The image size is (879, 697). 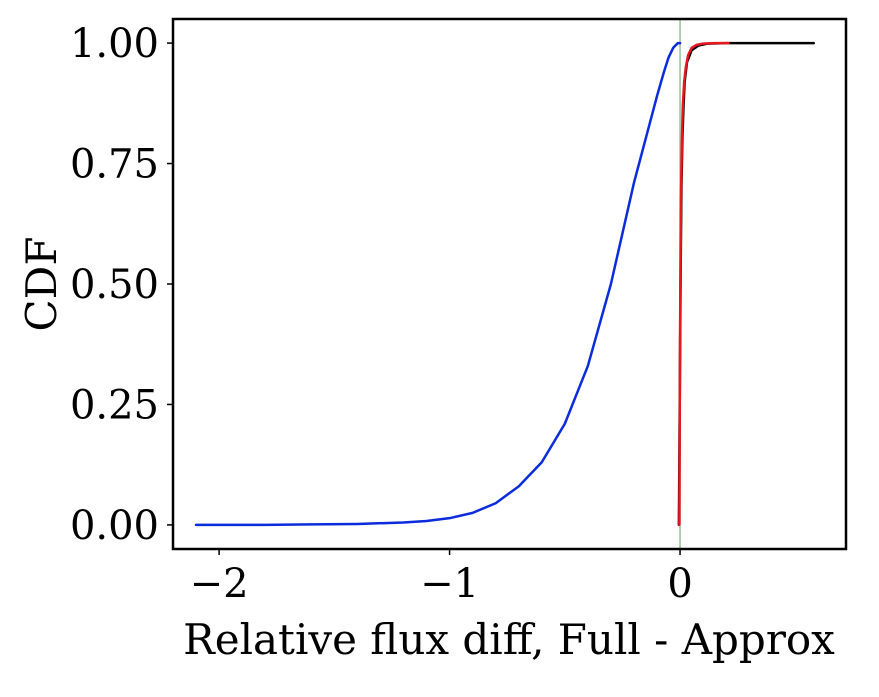 What do you see at coordinates (114, 44) in the screenshot?
I see `y-tick-label-4: 1.00` at bounding box center [114, 44].